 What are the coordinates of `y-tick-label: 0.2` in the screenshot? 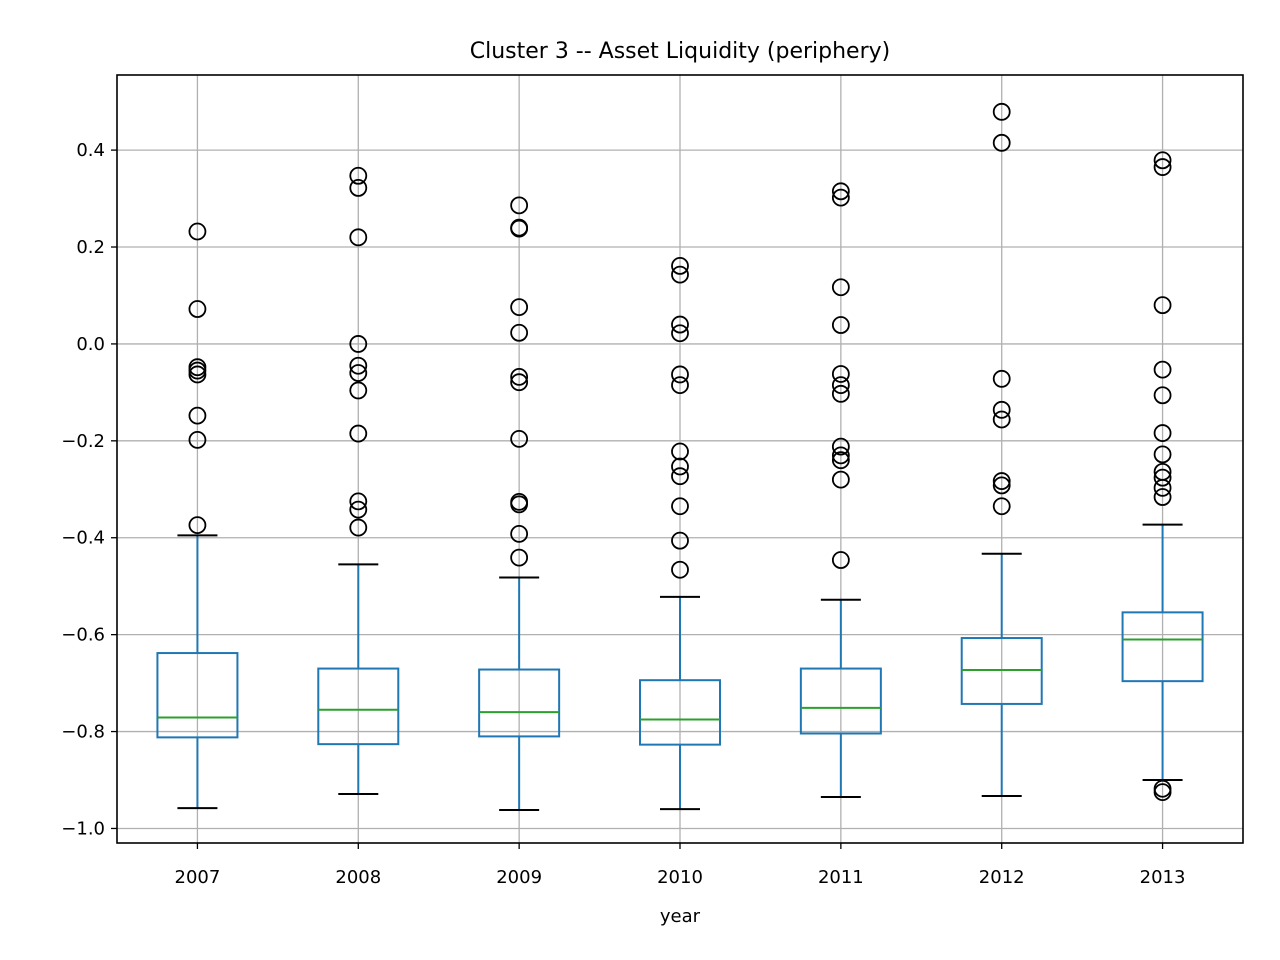 It's located at (90, 247).